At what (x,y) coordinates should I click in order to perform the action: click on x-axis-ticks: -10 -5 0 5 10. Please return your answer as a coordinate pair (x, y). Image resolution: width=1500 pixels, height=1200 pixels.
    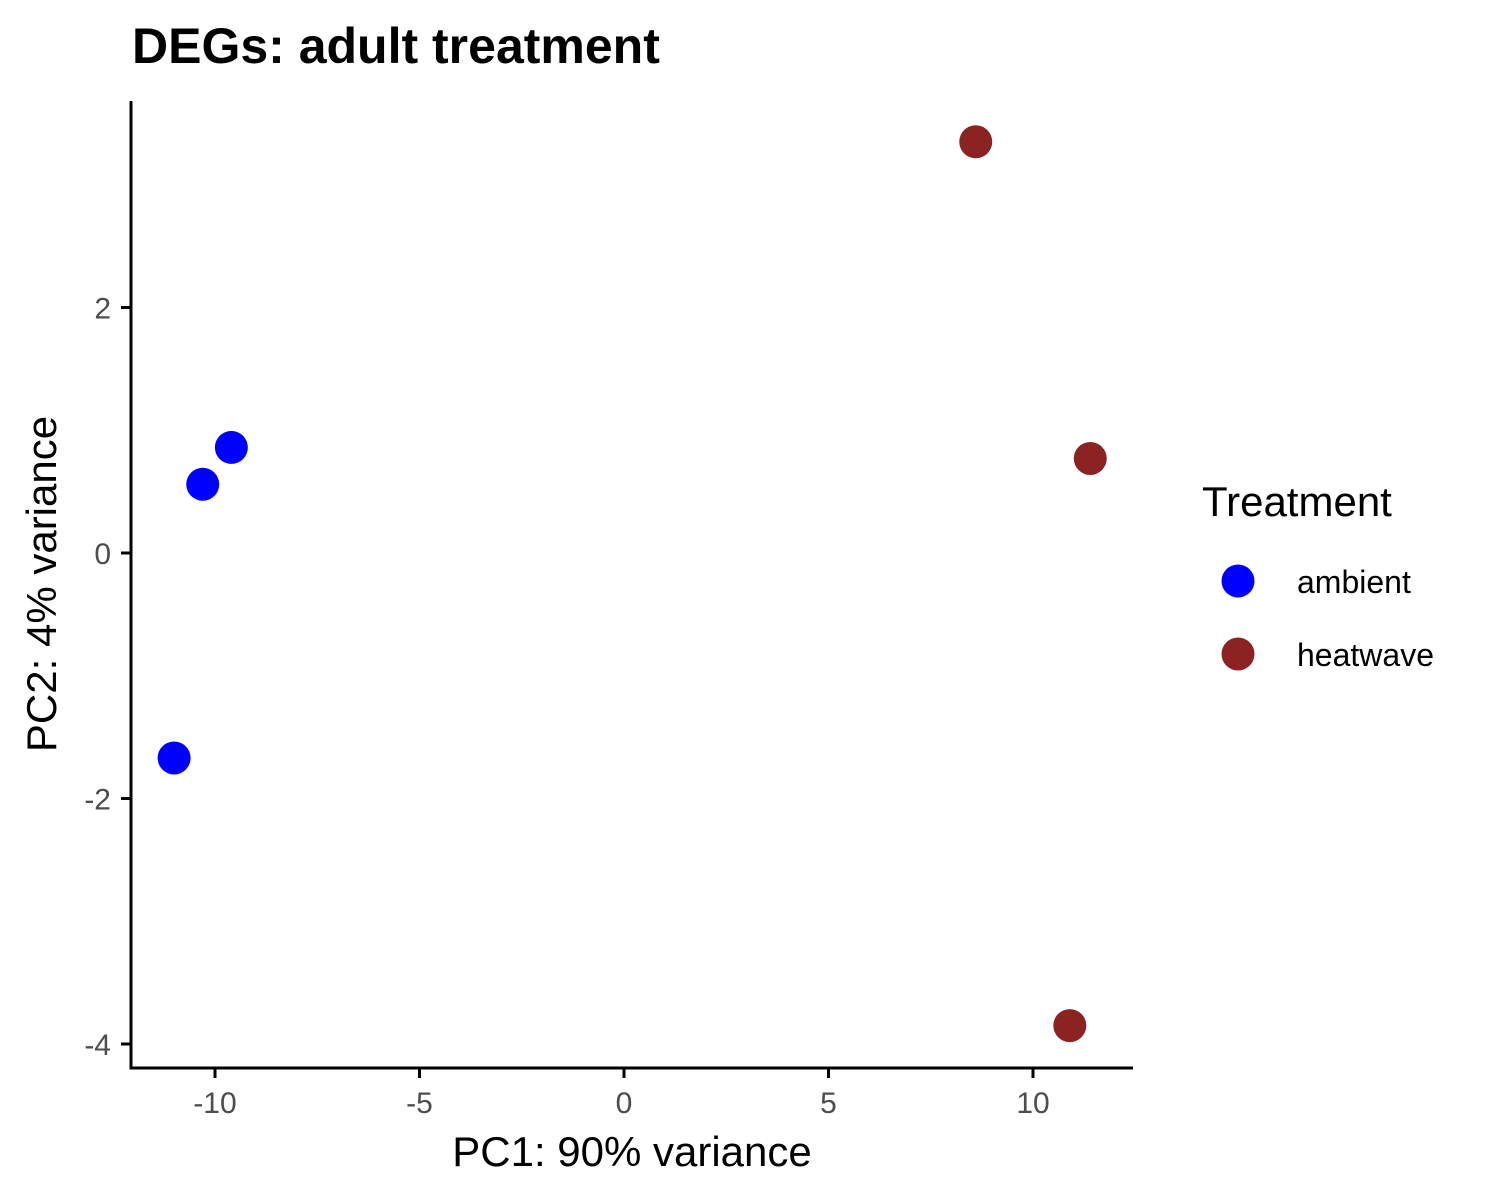
    Looking at the image, I should click on (621, 1094).